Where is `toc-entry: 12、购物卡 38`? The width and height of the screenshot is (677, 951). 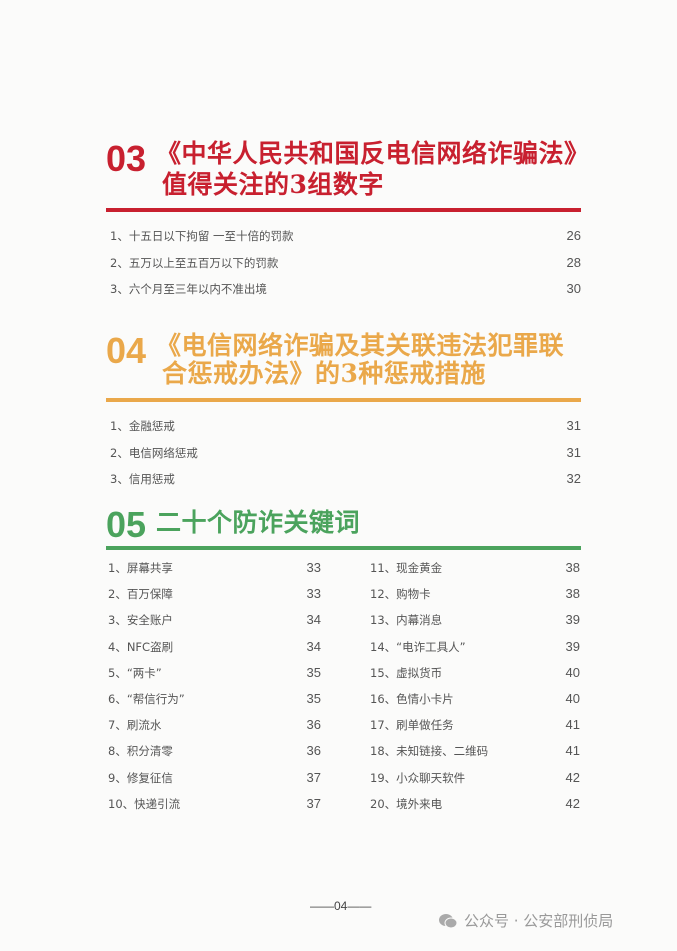
toc-entry: 12、购物卡 38 is located at coordinates (473, 594).